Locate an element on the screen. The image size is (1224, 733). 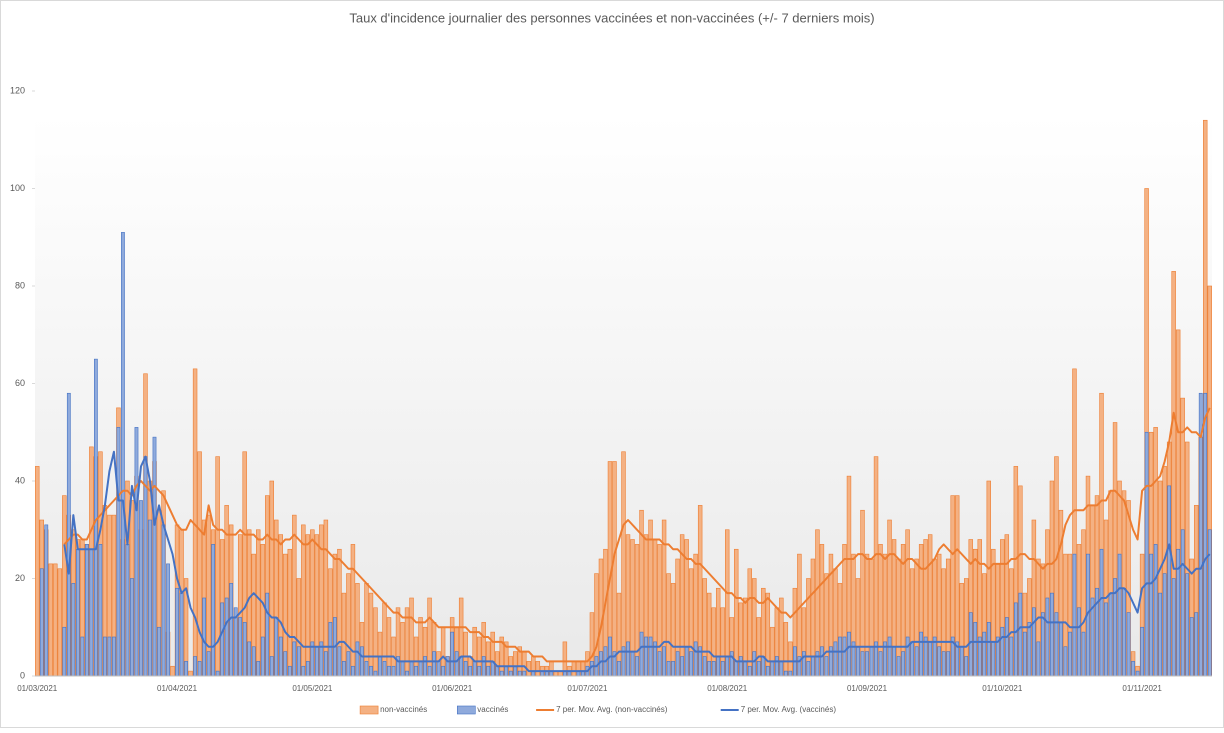
y-tick-label: 60 is located at coordinates (20, 383).